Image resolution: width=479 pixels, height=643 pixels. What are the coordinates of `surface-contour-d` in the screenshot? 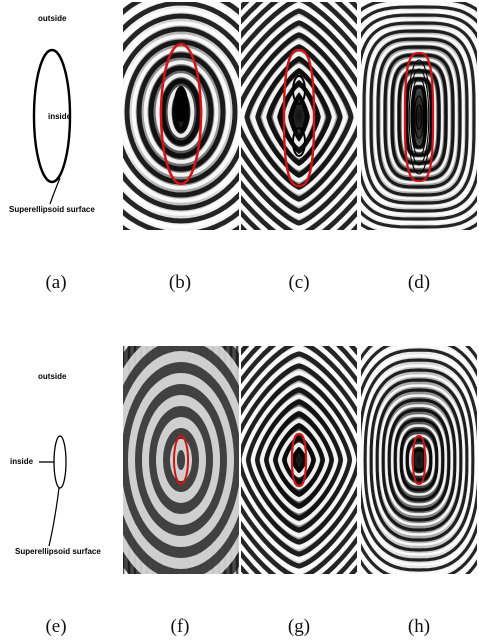 It's located at (419, 117).